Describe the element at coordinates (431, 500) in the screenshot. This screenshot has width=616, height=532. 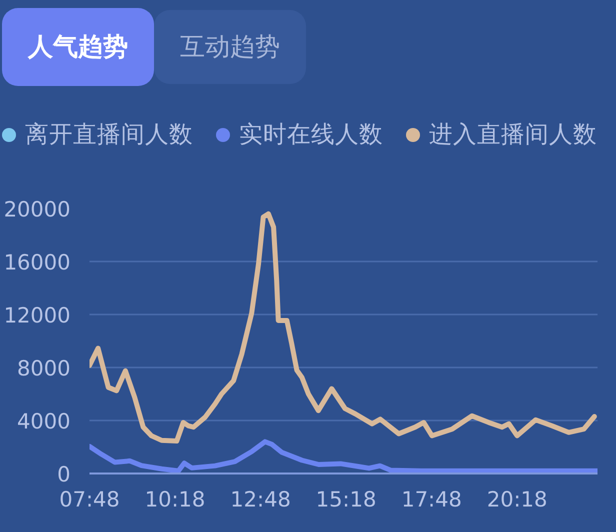
I see `x-tick-label: 17:48` at that location.